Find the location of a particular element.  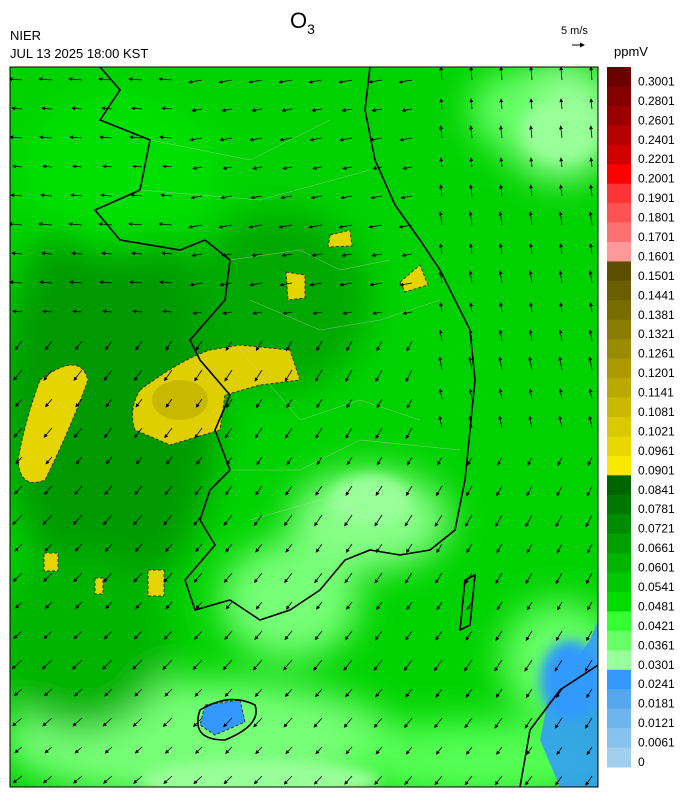

colorbar-label: 0.1801 is located at coordinates (656, 218).